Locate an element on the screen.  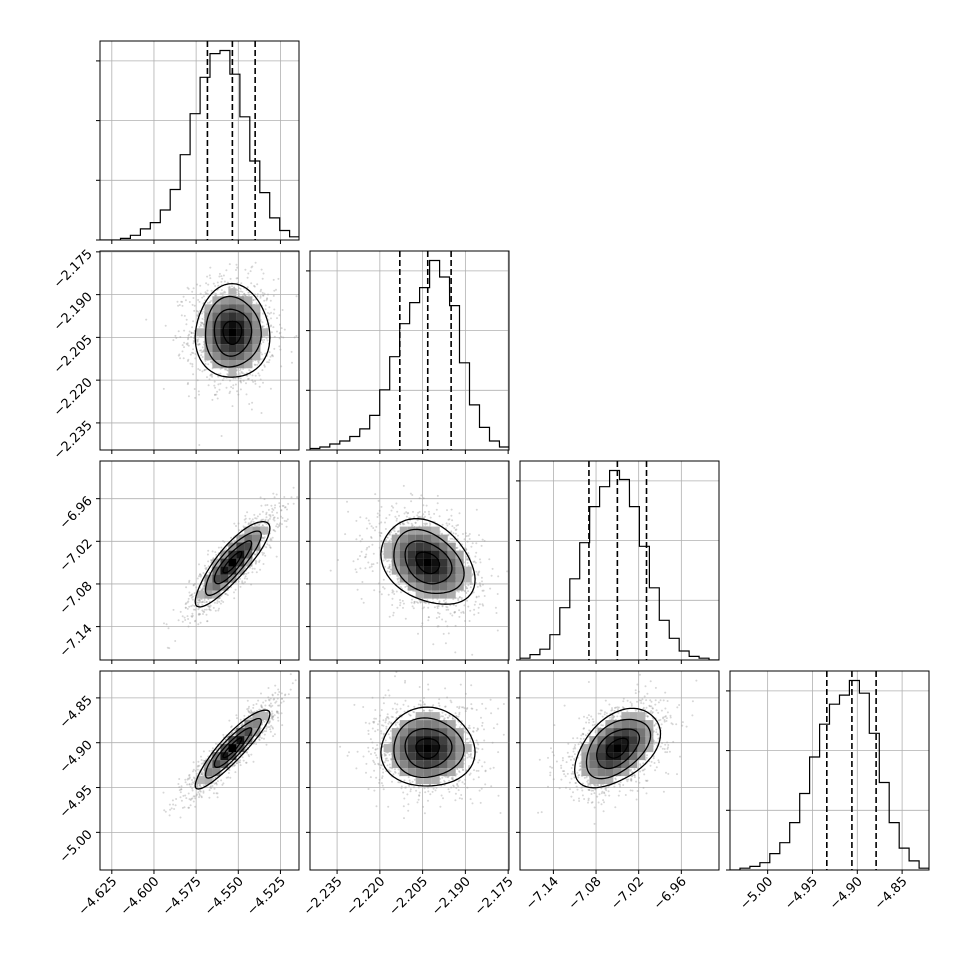
panel-frame is located at coordinates (409, 560).